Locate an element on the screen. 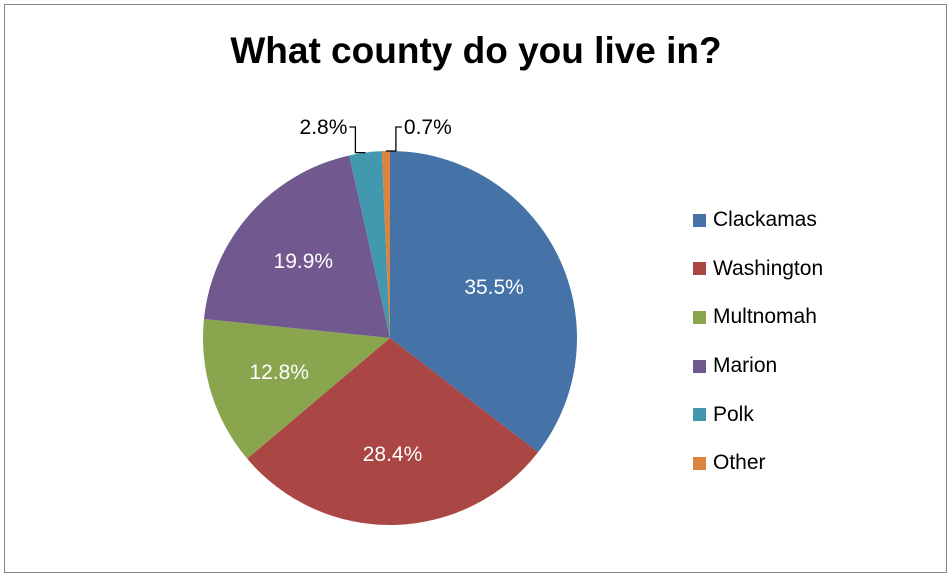  legend-swatch-multnomah is located at coordinates (699, 317).